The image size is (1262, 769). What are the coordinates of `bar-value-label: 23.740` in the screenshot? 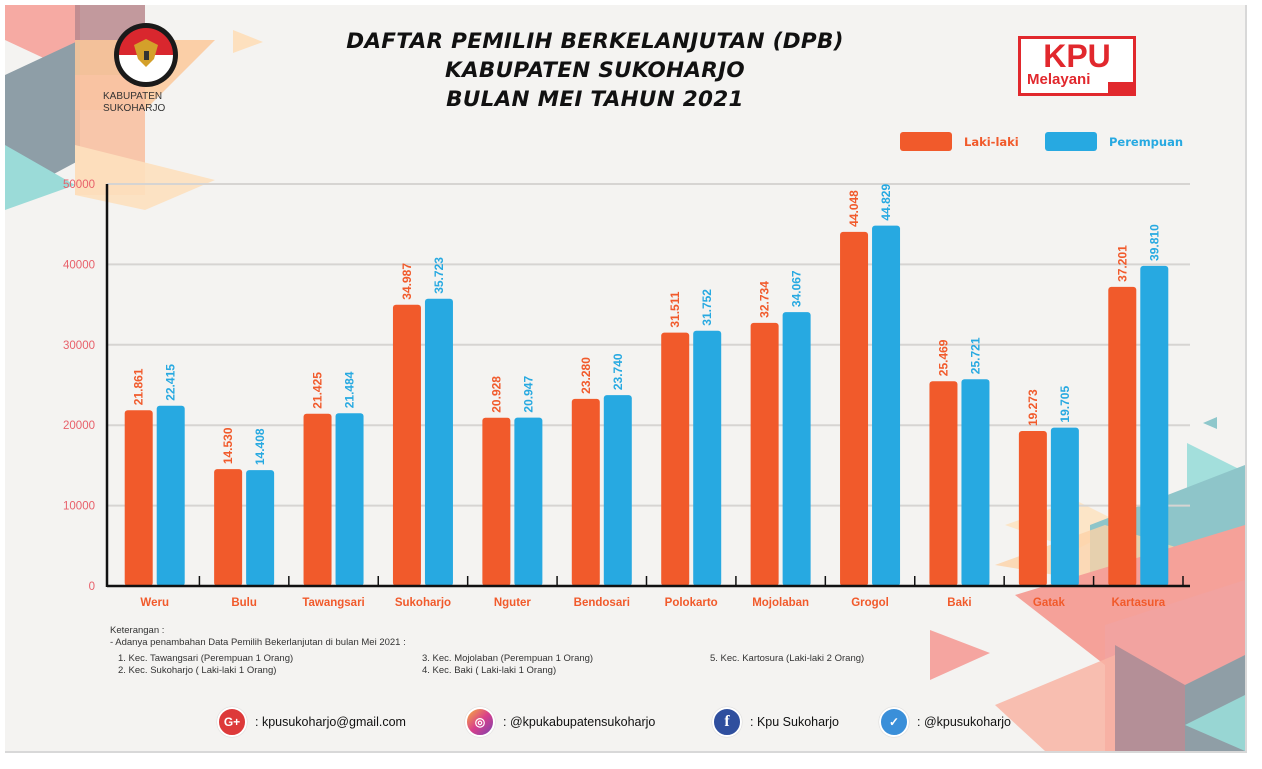 It's located at (618, 371).